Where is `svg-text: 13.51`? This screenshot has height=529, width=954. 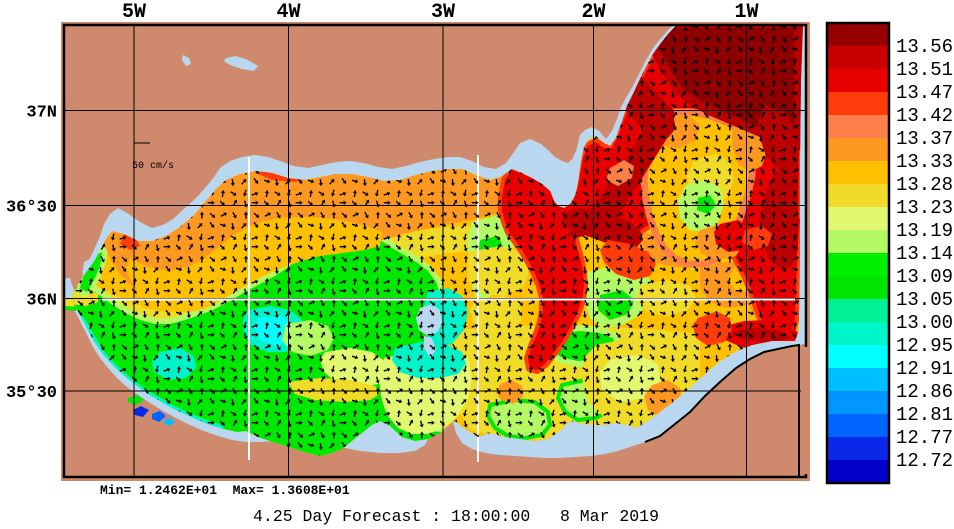
svg-text: 13.51 is located at coordinates (924, 70).